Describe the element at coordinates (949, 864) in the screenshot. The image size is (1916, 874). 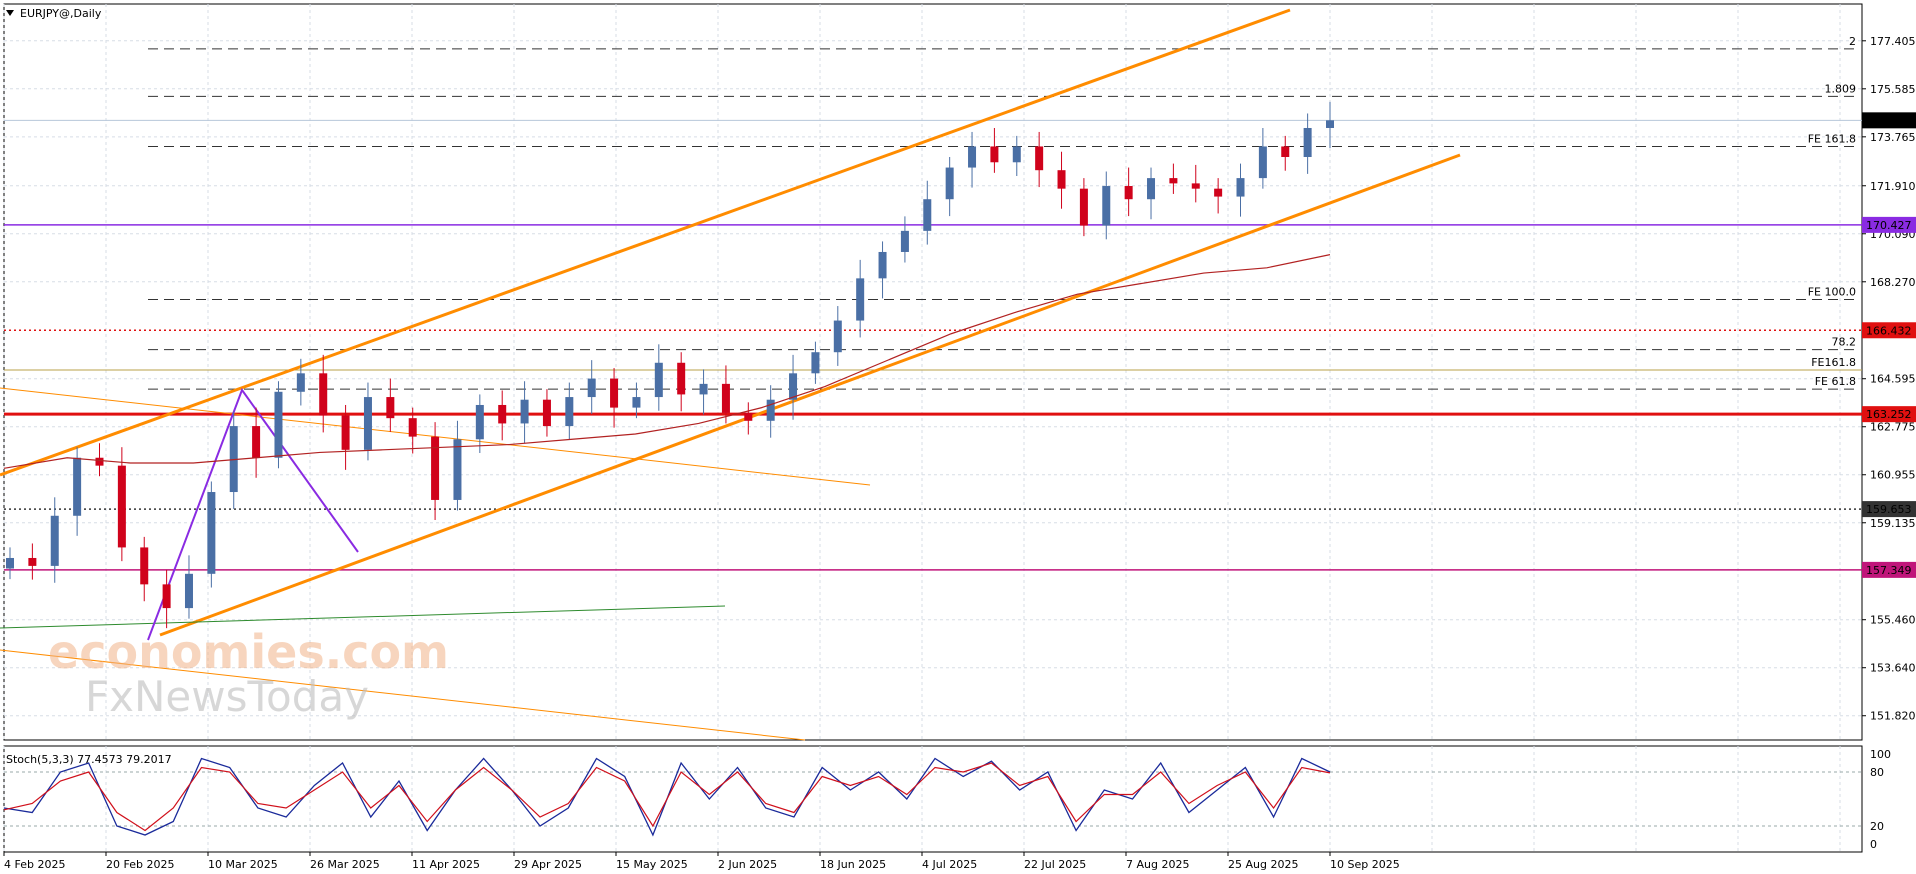
I see `date-label: 4 Jul 2025` at that location.